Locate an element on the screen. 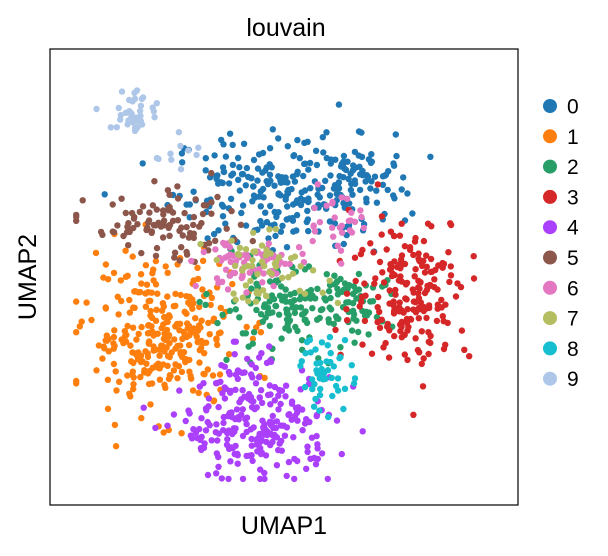 This screenshot has height=556, width=608. legend-item-5: 5 is located at coordinates (561, 258).